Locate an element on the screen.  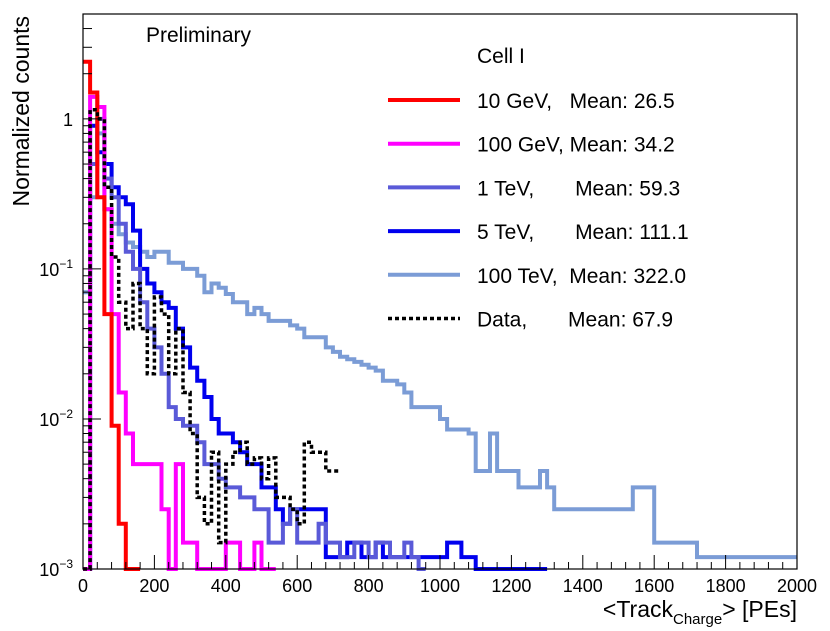
x-axis-title: <TrackCharge> [PEs] is located at coordinates (700, 612).